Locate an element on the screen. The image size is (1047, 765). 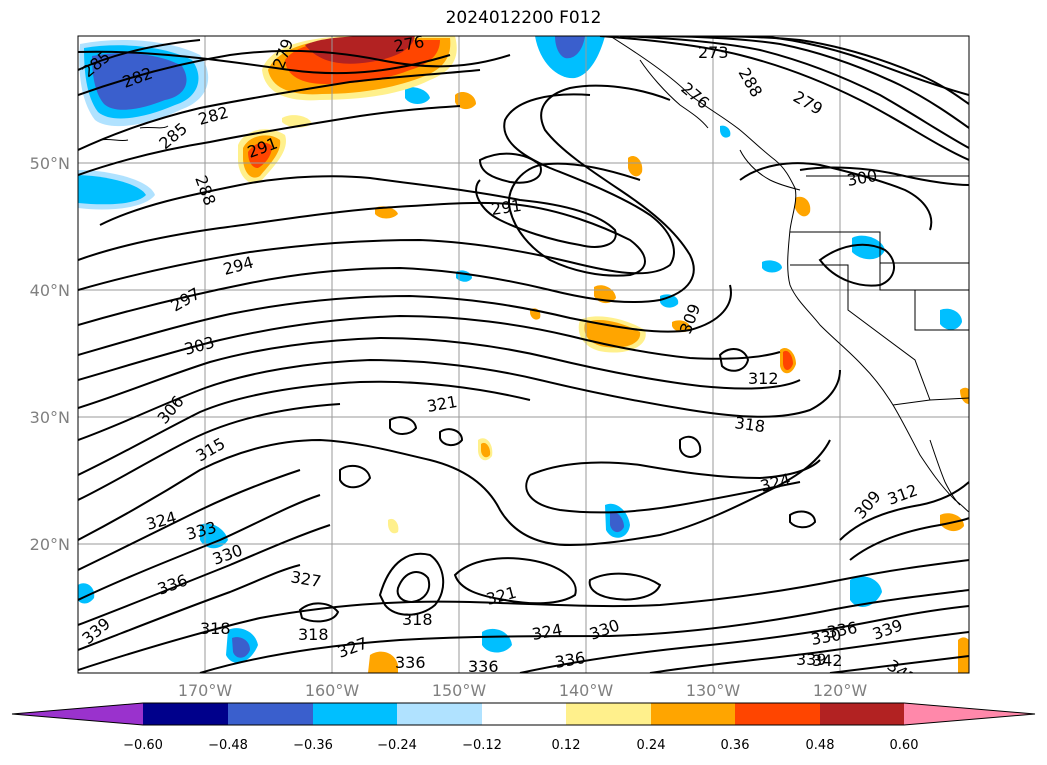
lon-label: 140°W is located at coordinates (586, 690).